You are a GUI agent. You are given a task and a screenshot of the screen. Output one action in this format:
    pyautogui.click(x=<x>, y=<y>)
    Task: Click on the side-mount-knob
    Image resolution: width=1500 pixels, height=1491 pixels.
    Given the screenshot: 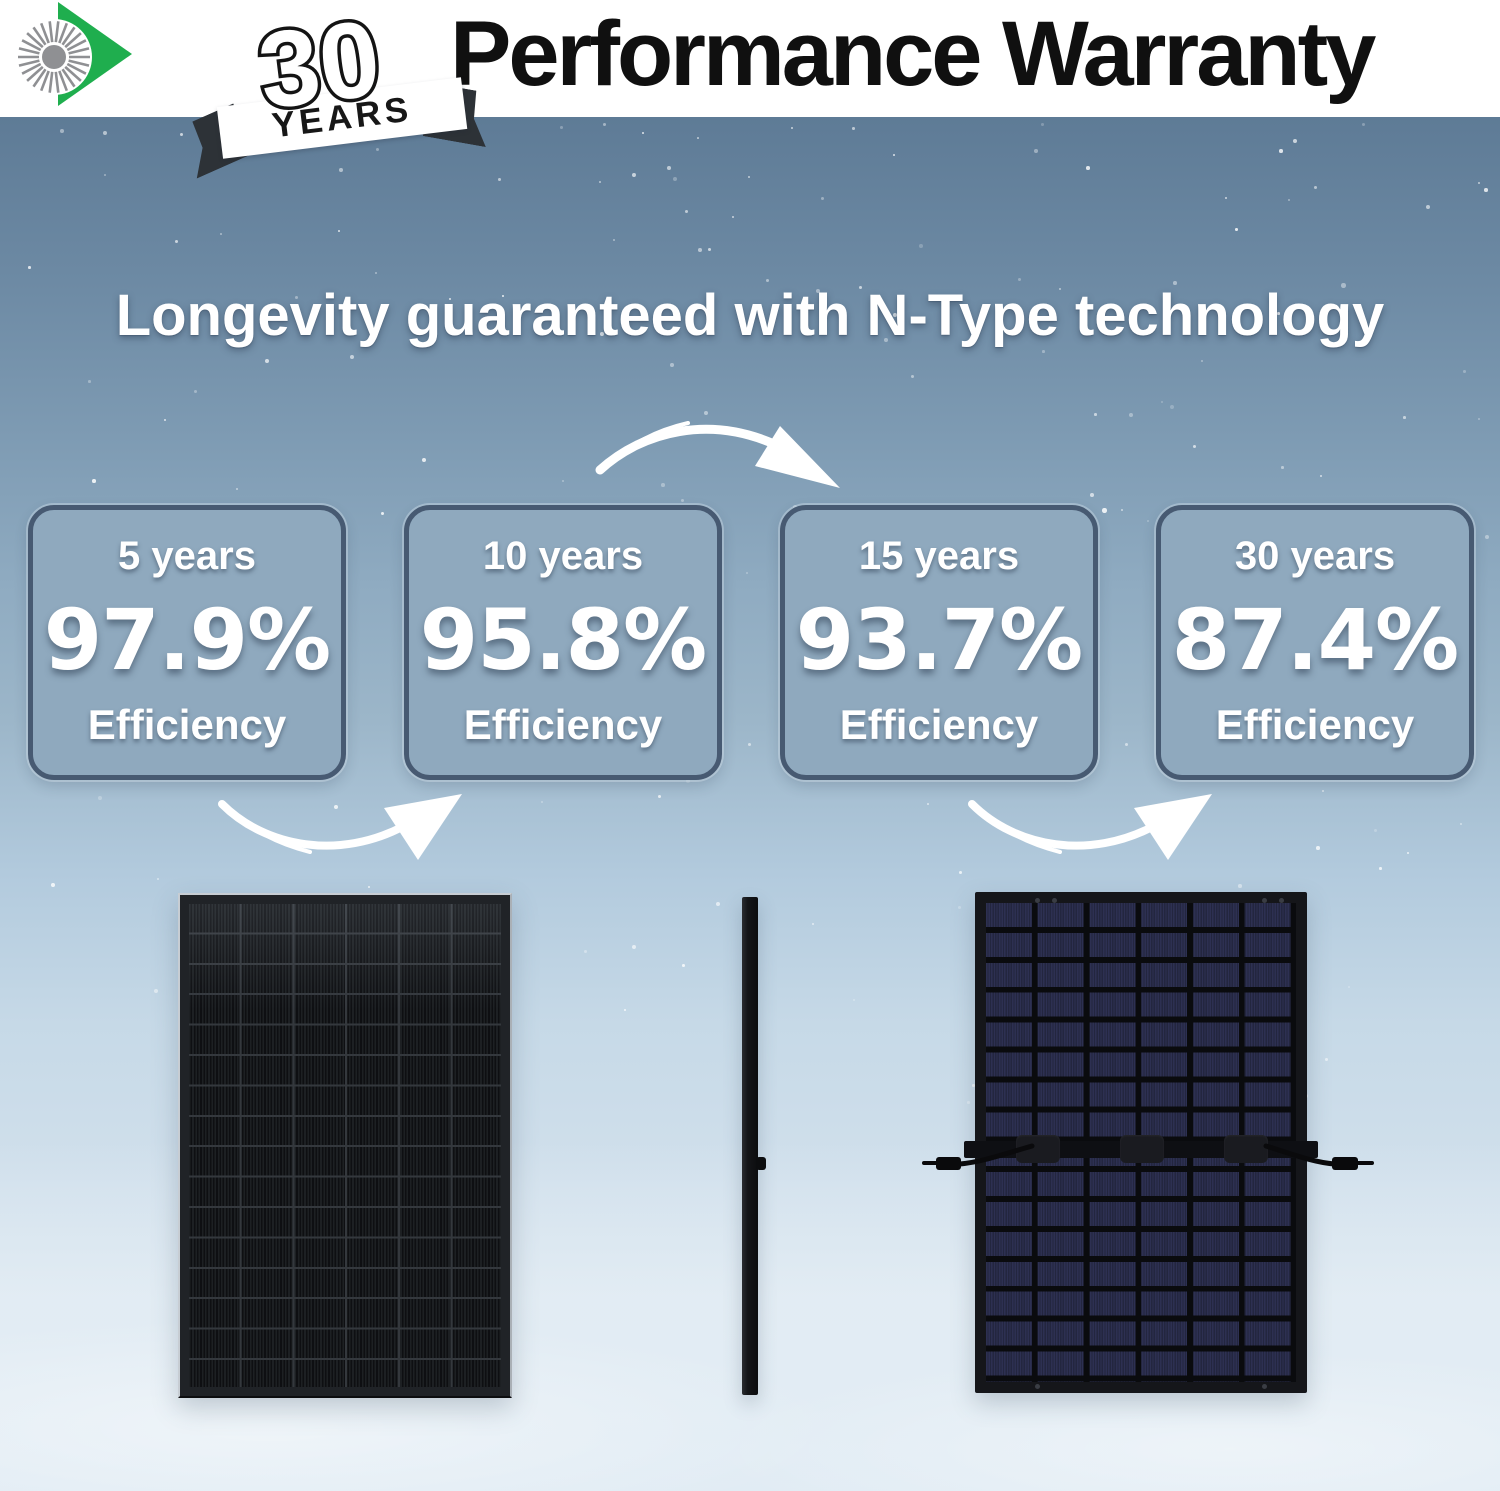 What is the action you would take?
    pyautogui.click(x=761, y=1163)
    